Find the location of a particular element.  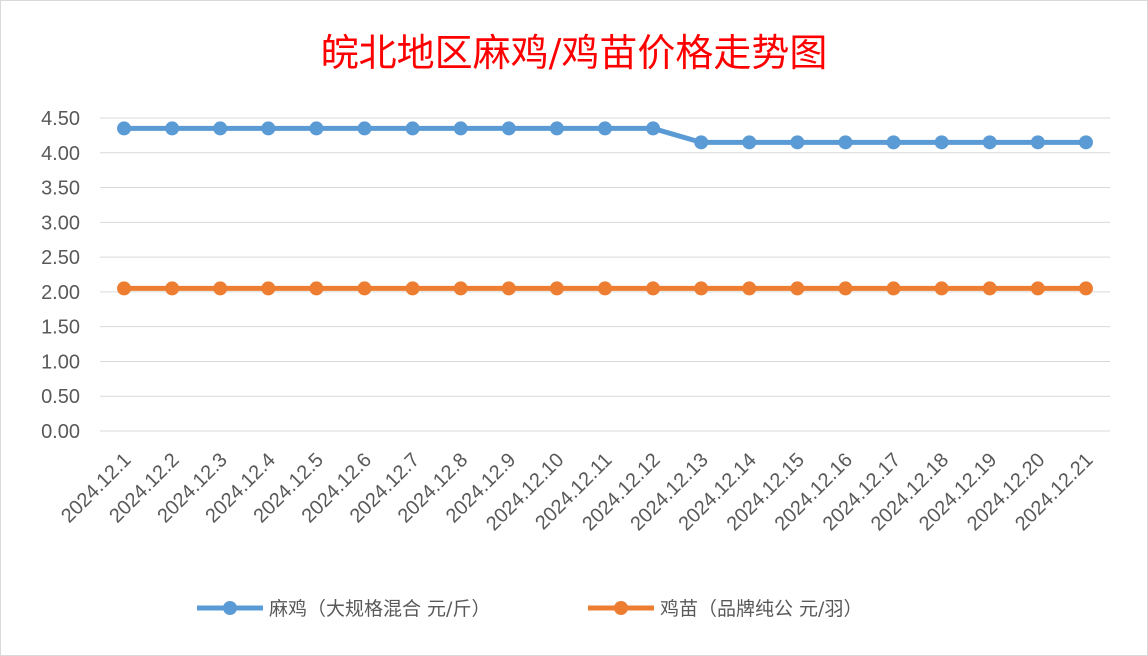

y-tick-label: 2.00 is located at coordinates (60, 293).